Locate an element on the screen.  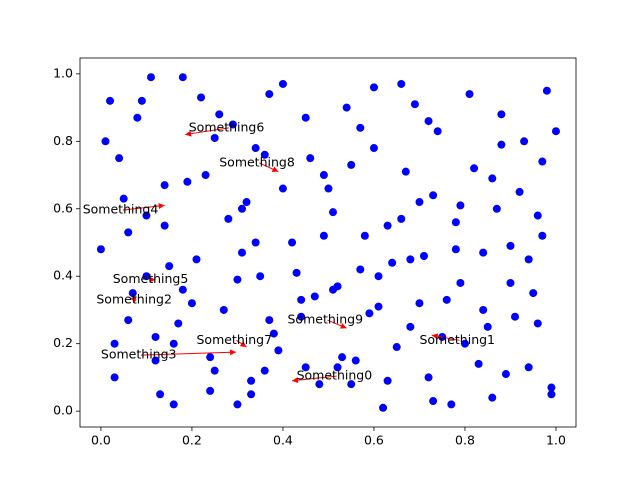
annotation-text: Something3 is located at coordinates (139, 354).